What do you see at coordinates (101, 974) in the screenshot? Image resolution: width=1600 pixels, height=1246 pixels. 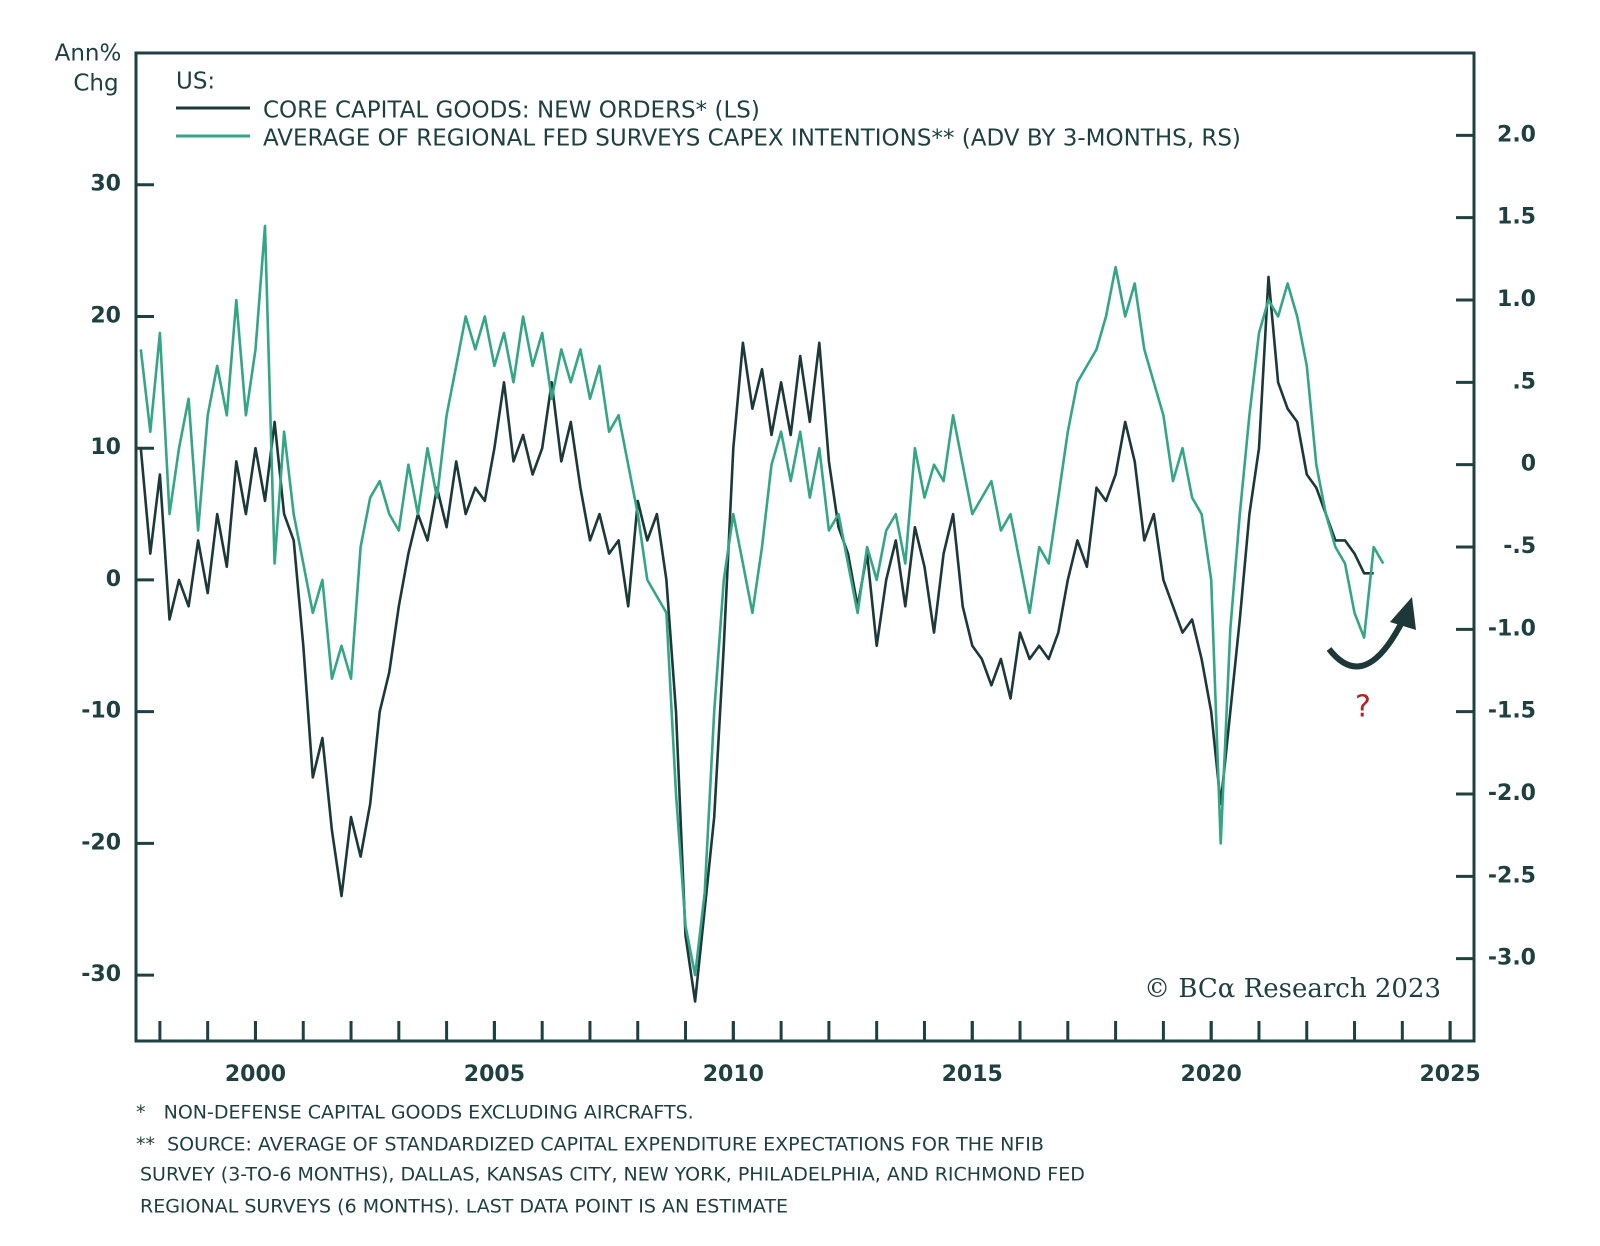 I see `y-tick-label: -30` at bounding box center [101, 974].